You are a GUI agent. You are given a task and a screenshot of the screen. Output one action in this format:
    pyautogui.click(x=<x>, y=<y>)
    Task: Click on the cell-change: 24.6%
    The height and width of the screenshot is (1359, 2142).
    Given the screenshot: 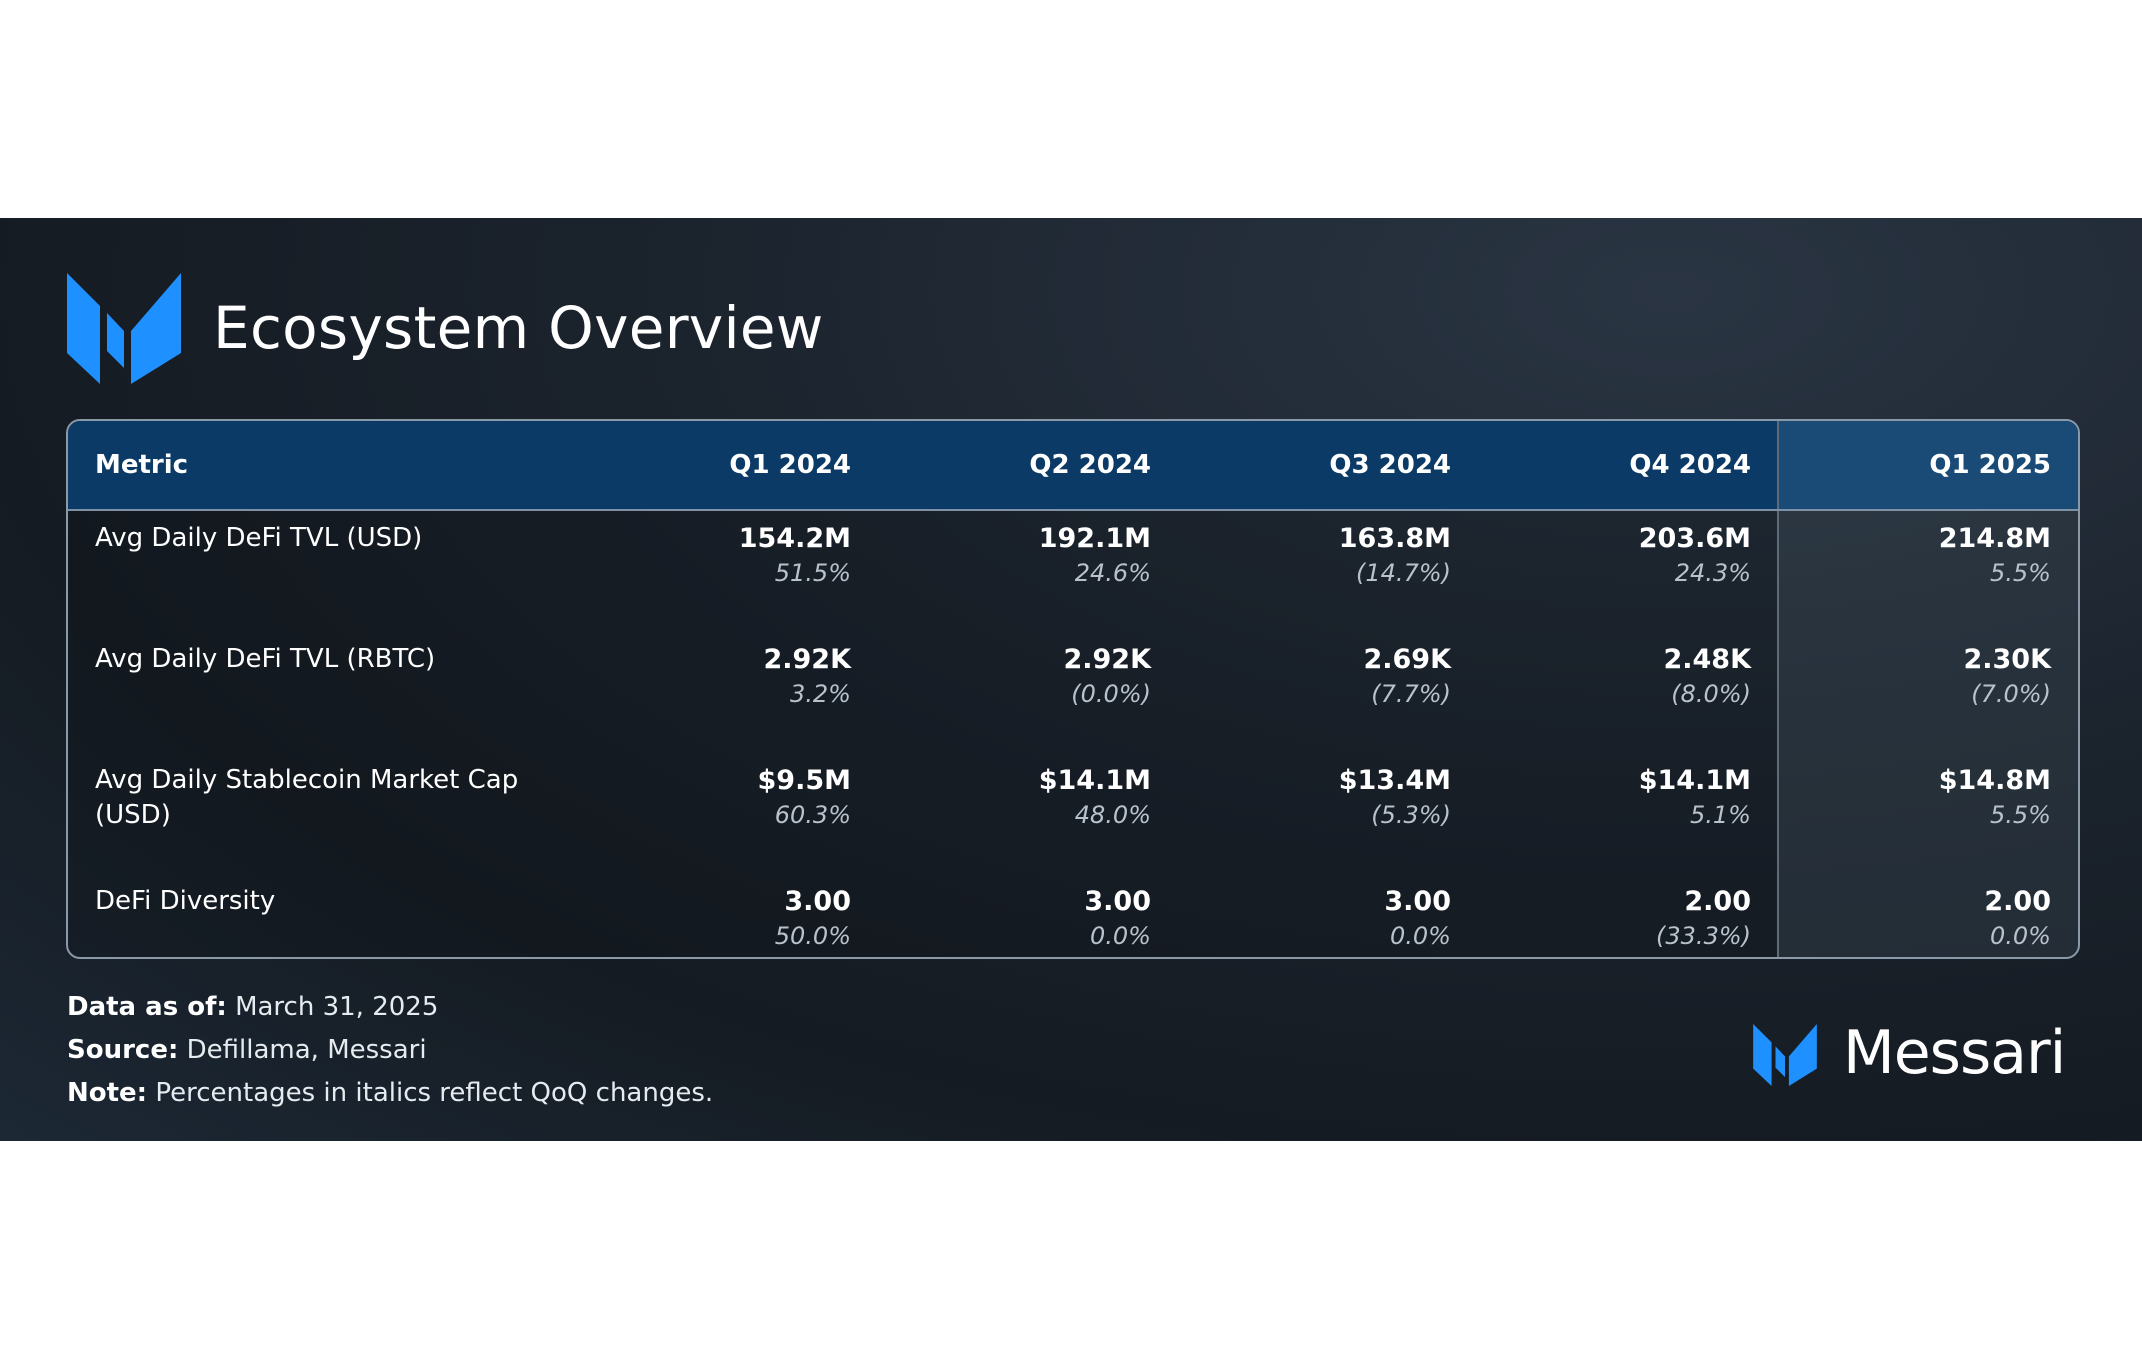 What is the action you would take?
    pyautogui.click(x=1112, y=573)
    